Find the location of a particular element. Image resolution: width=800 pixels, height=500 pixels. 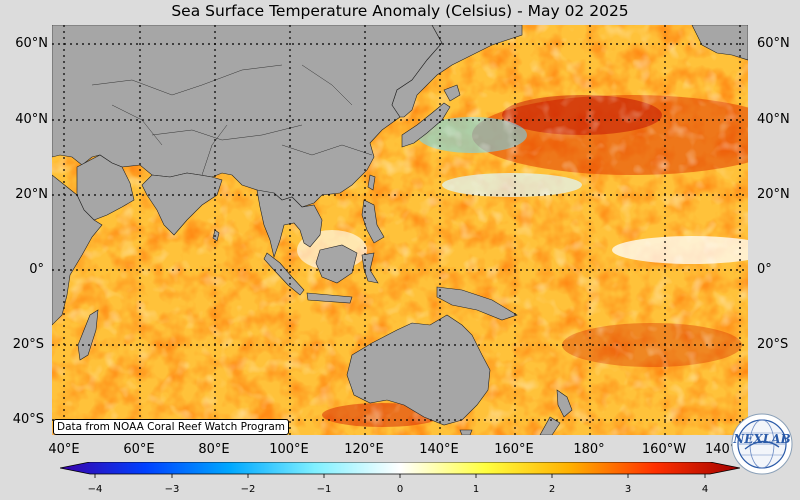

hokkaido is located at coordinates (452, 93).